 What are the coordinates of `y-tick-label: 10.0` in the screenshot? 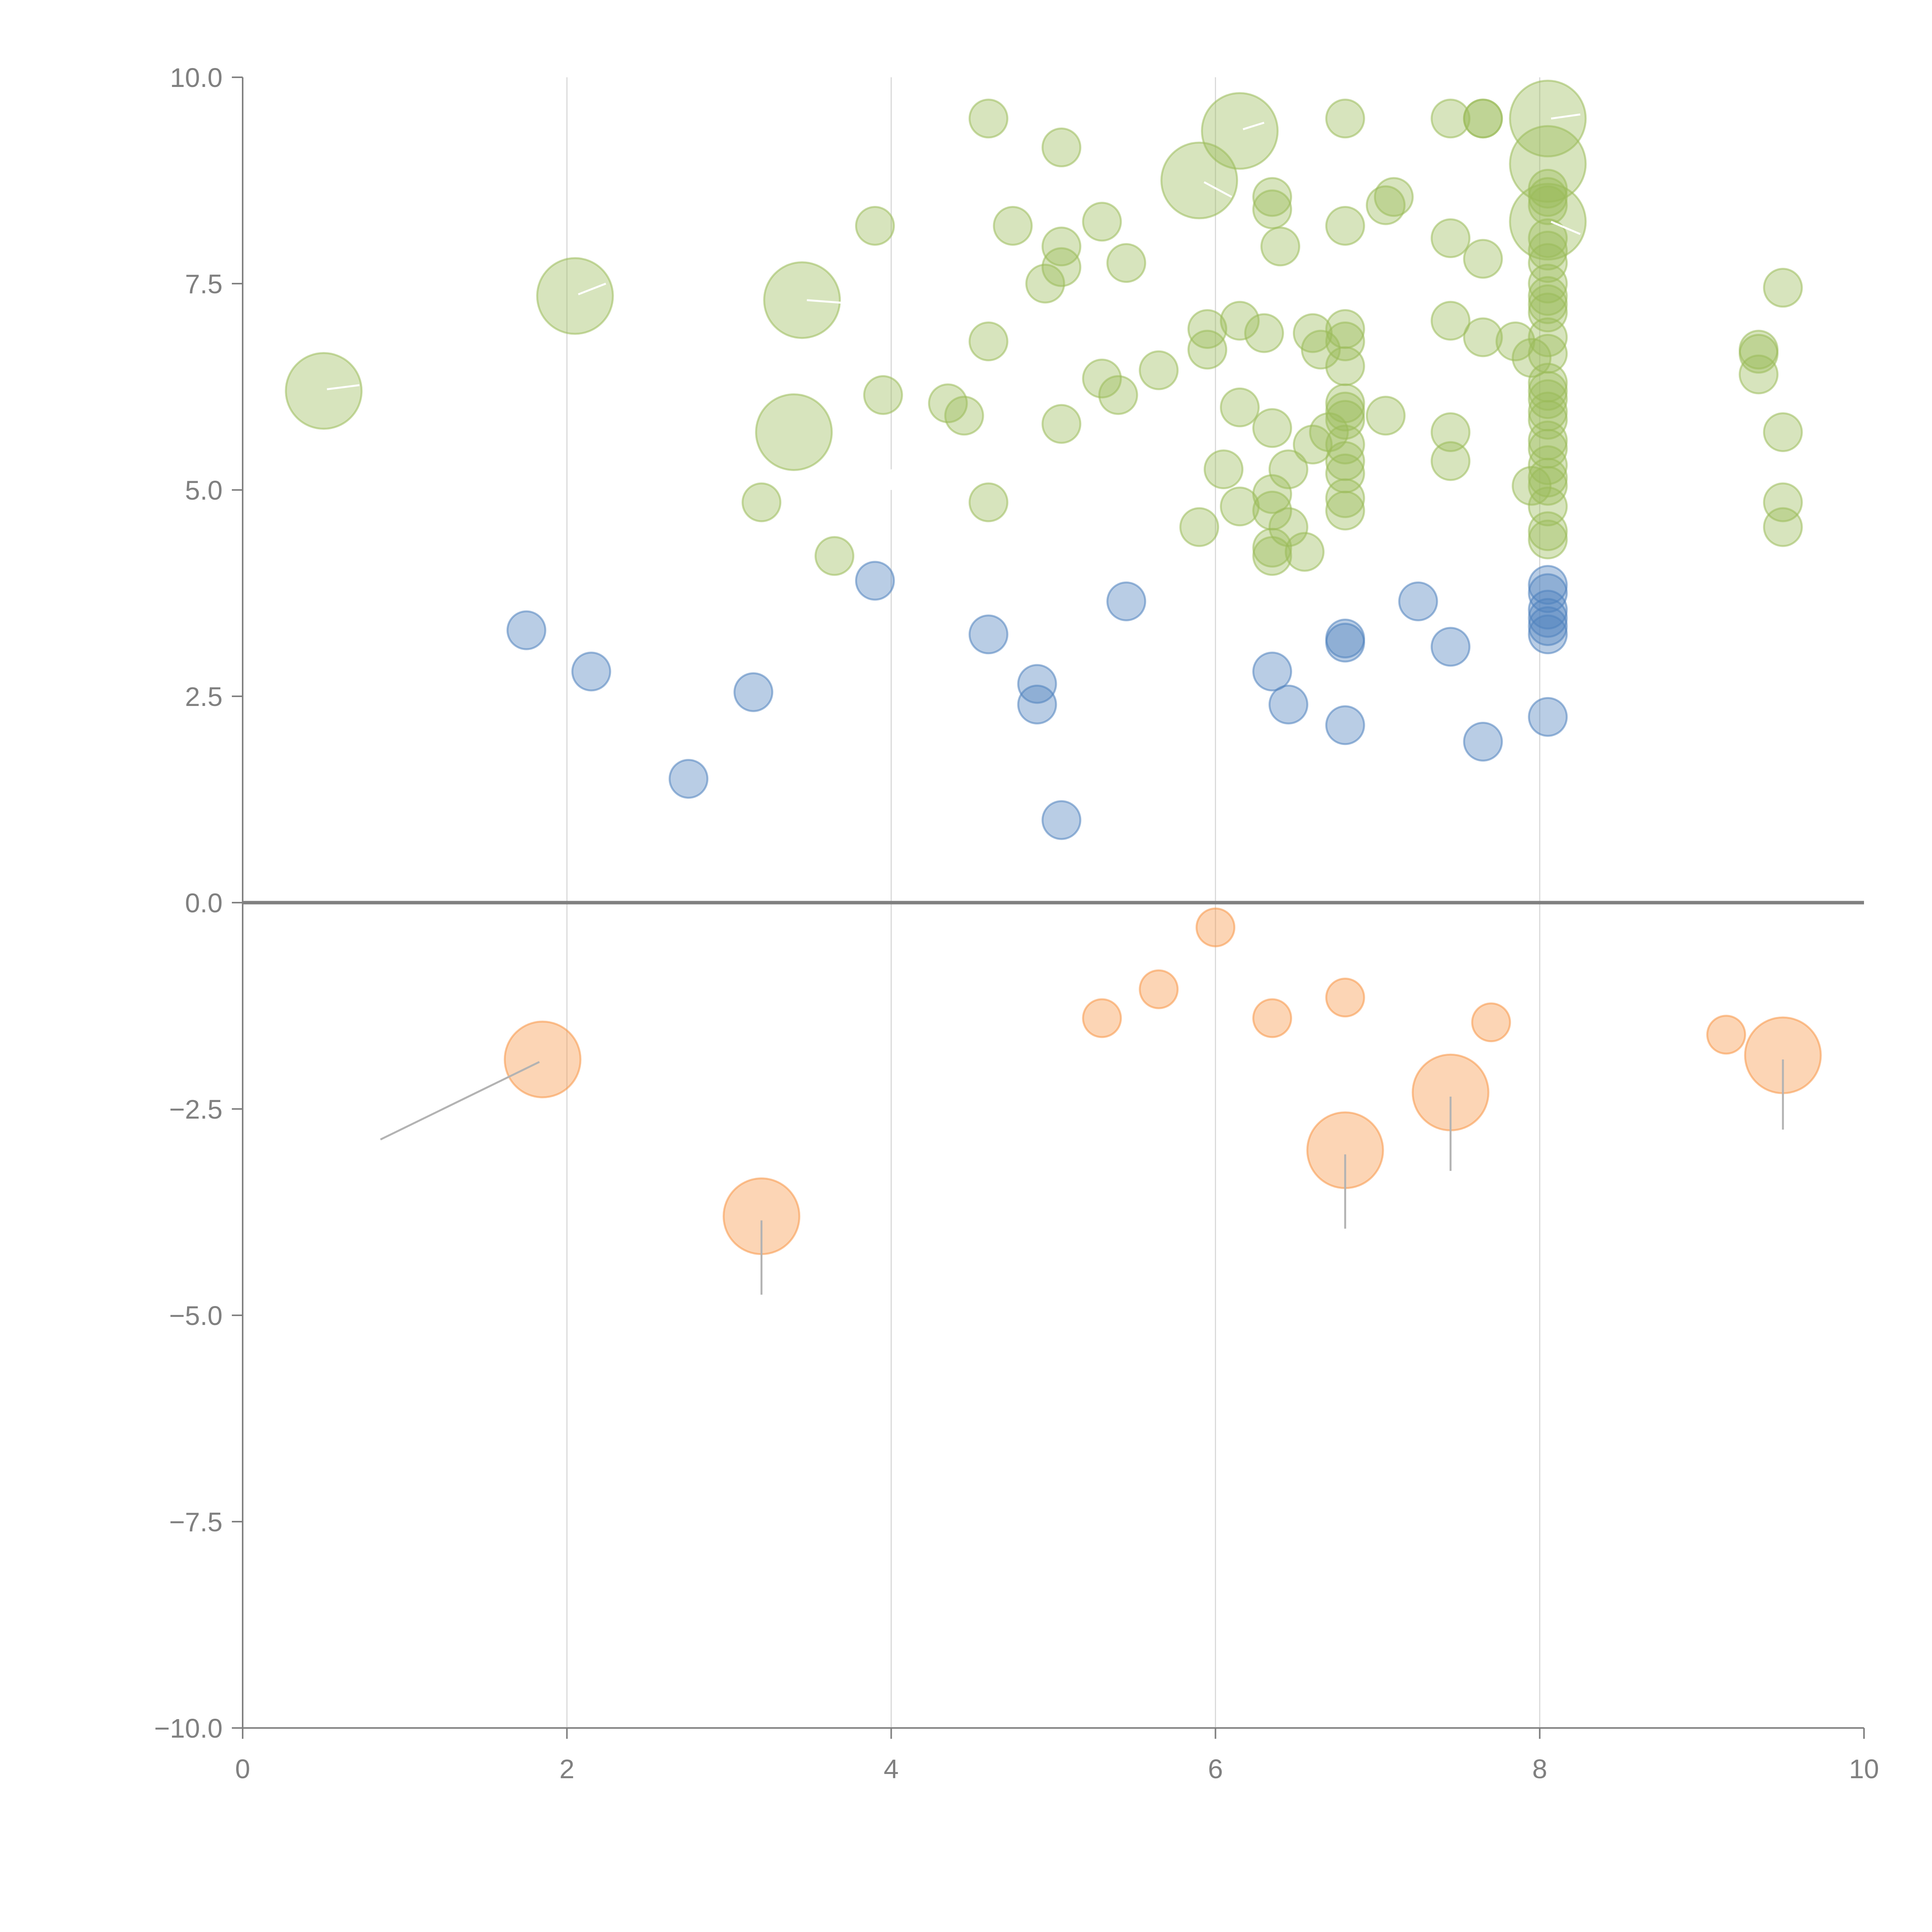 It's located at (197, 78).